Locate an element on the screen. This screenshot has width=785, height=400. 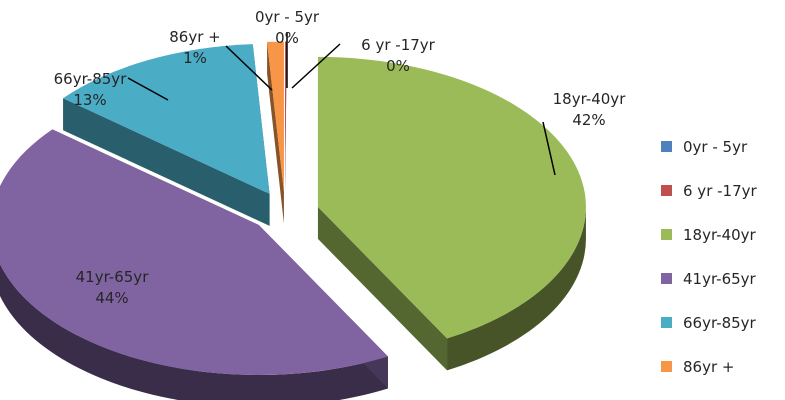
label-name-41yr-65yr: 41yr-65yr is located at coordinates (113, 277).